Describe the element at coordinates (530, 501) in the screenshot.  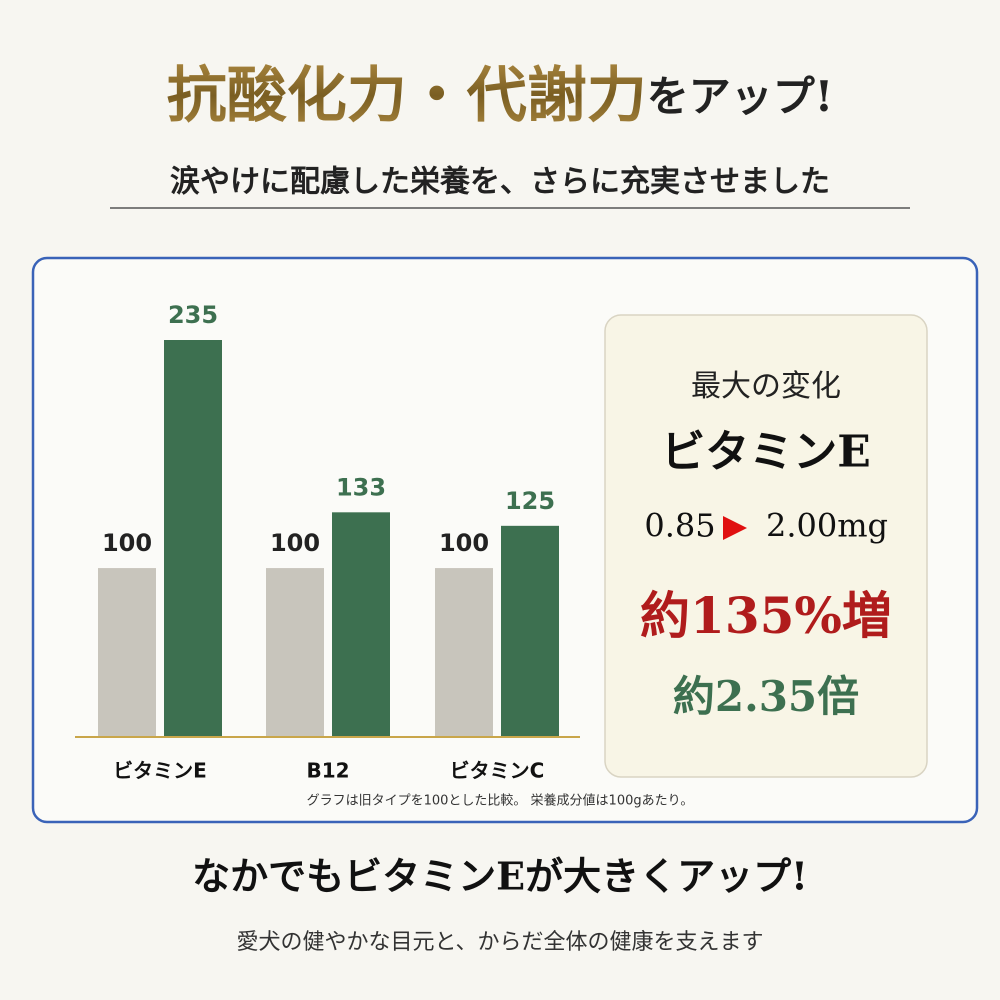
I see `value-label: 125` at that location.